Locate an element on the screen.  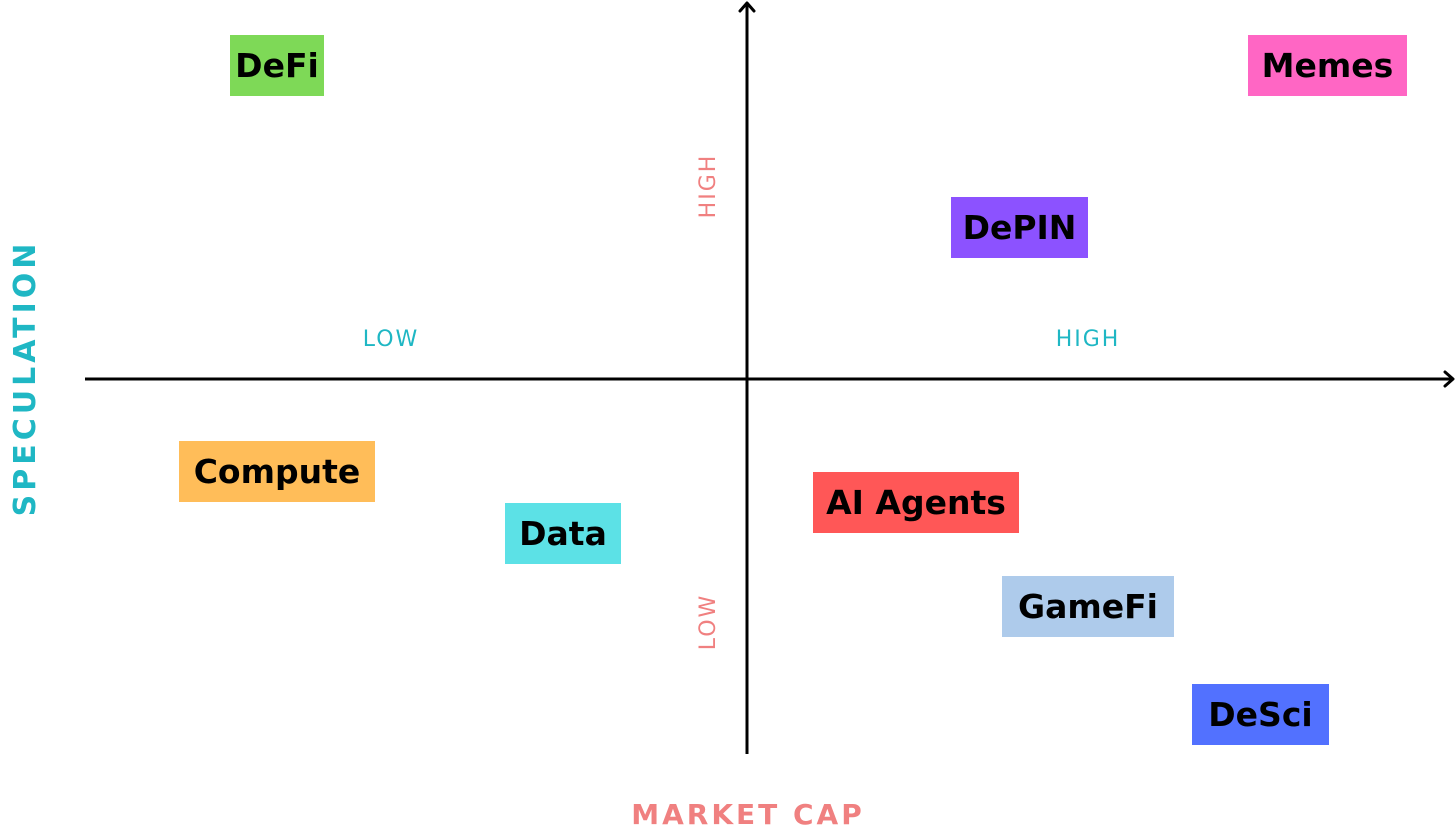
sector-depin: DePIN is located at coordinates (1019, 227).